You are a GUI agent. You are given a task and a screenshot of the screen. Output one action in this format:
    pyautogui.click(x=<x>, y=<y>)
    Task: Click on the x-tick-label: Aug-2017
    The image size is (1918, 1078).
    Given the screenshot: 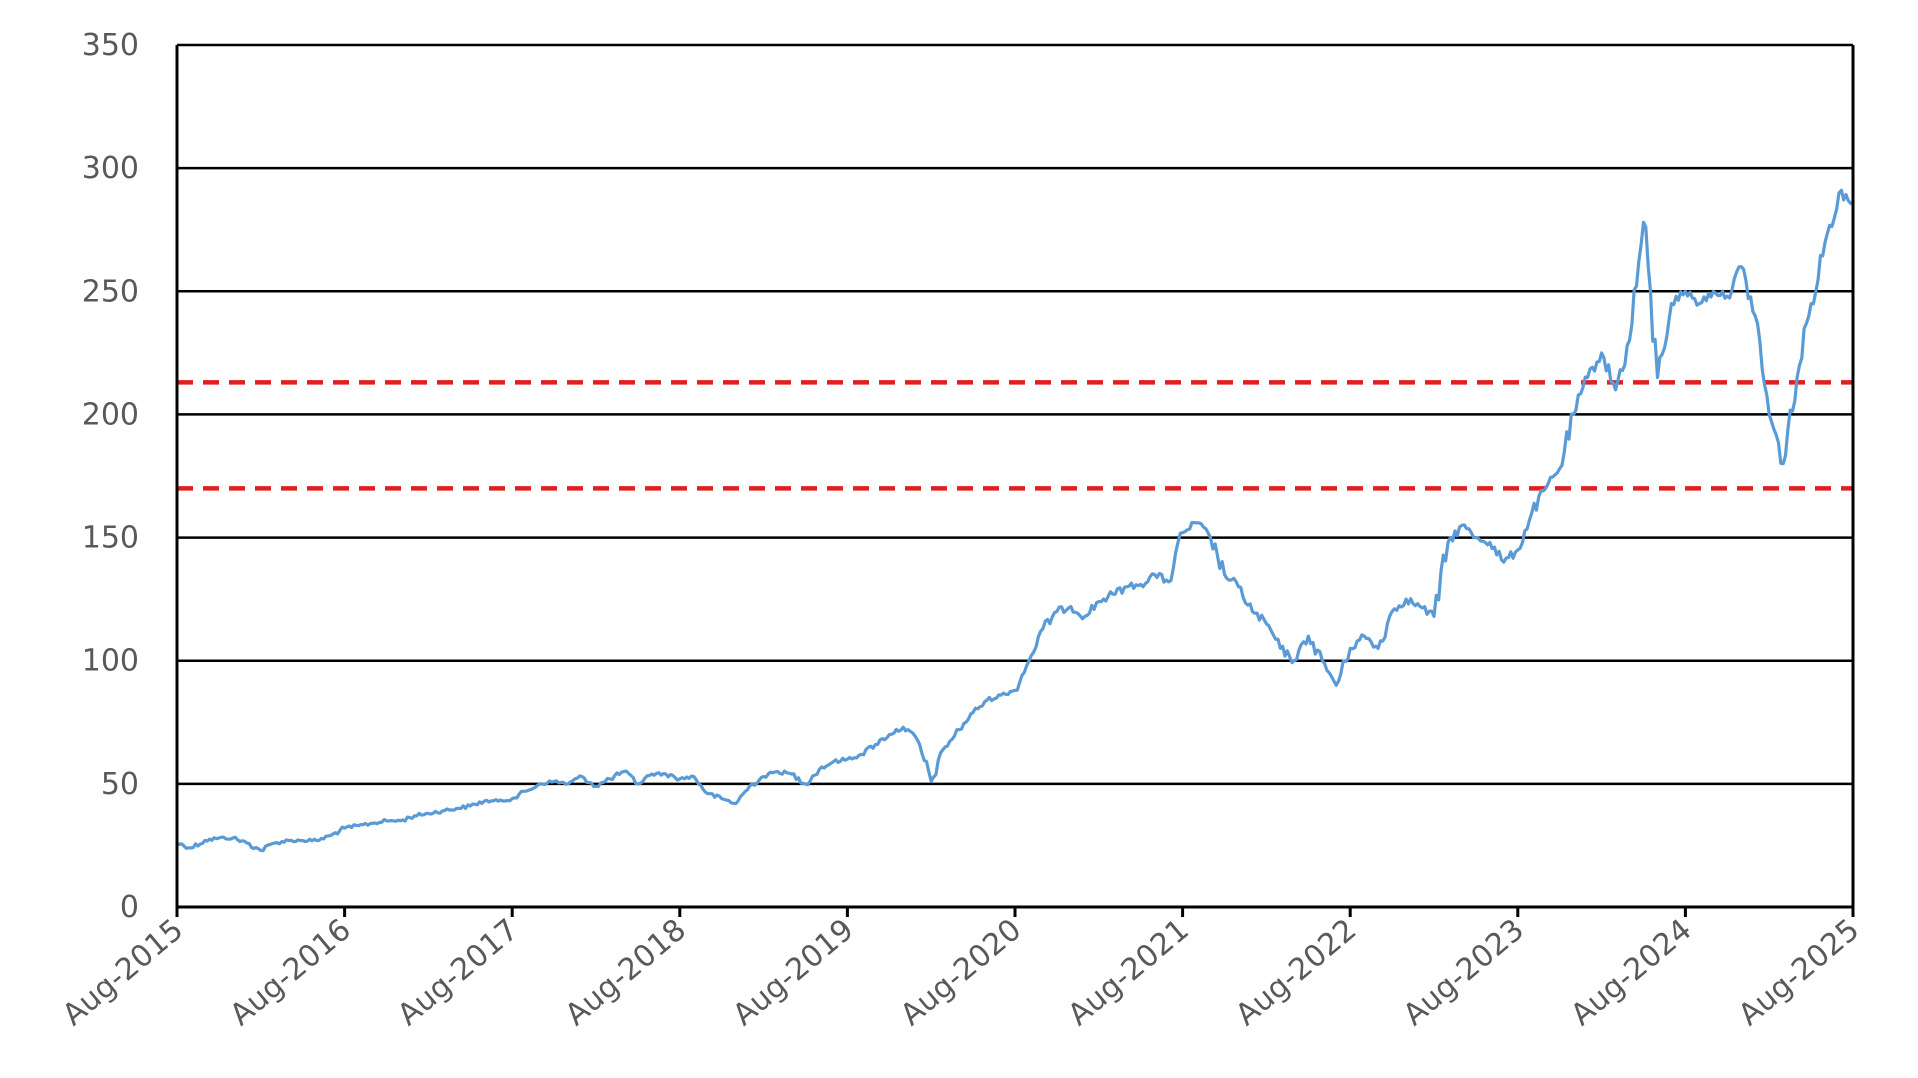 What is the action you would take?
    pyautogui.click(x=458, y=972)
    